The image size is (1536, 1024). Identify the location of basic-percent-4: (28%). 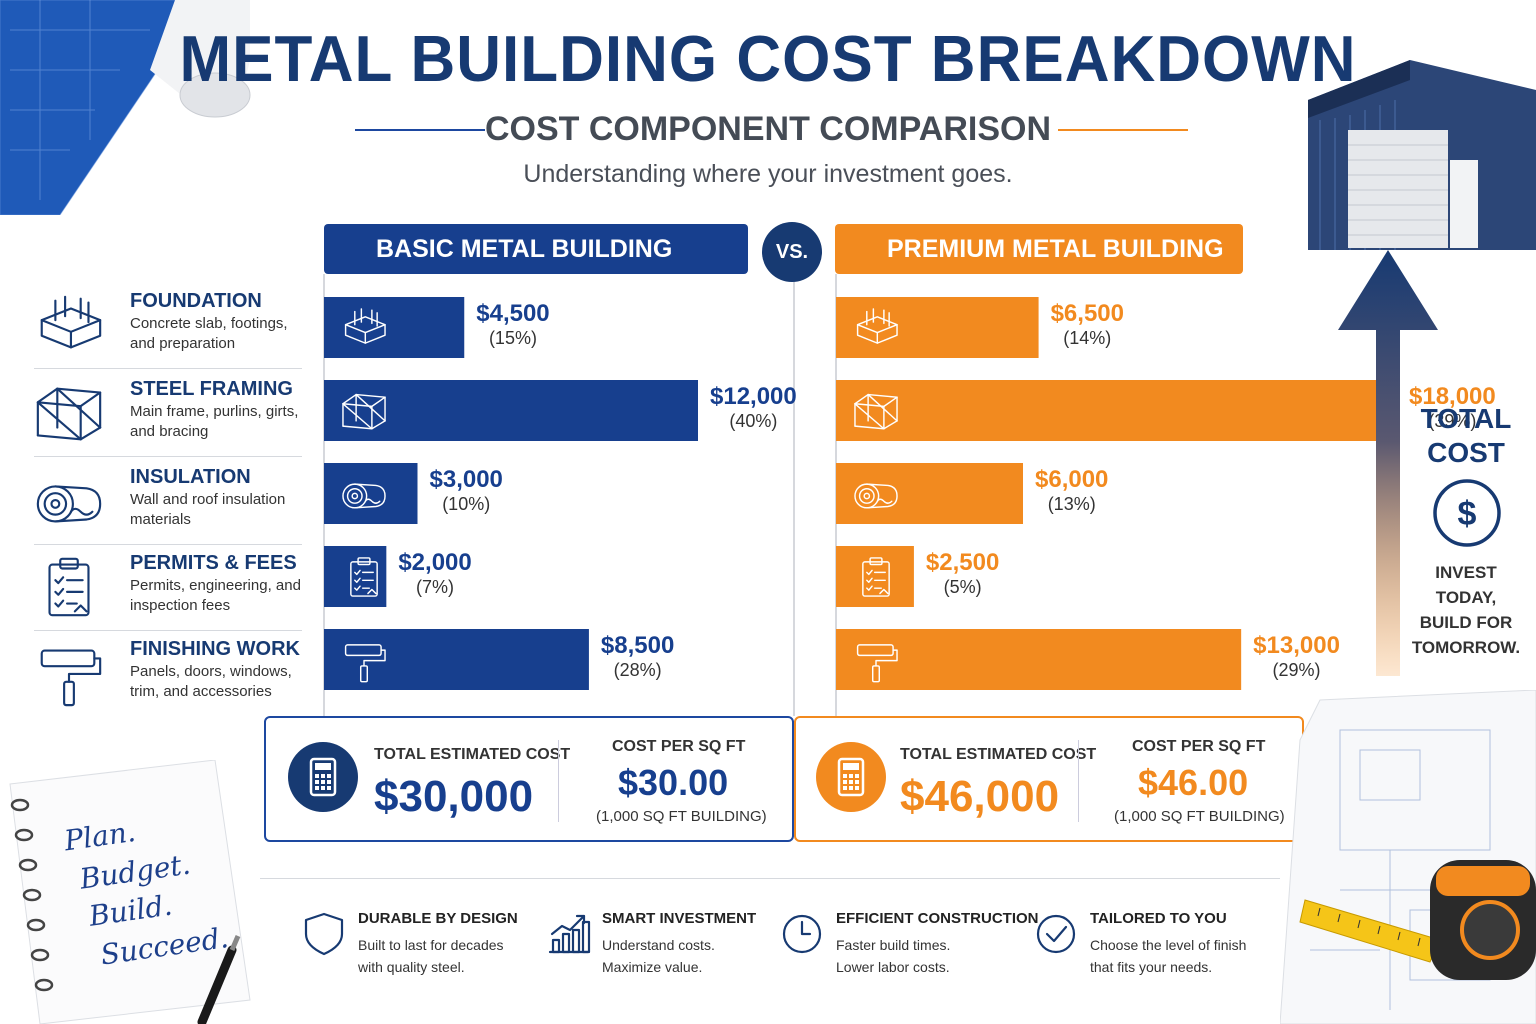
(637, 670).